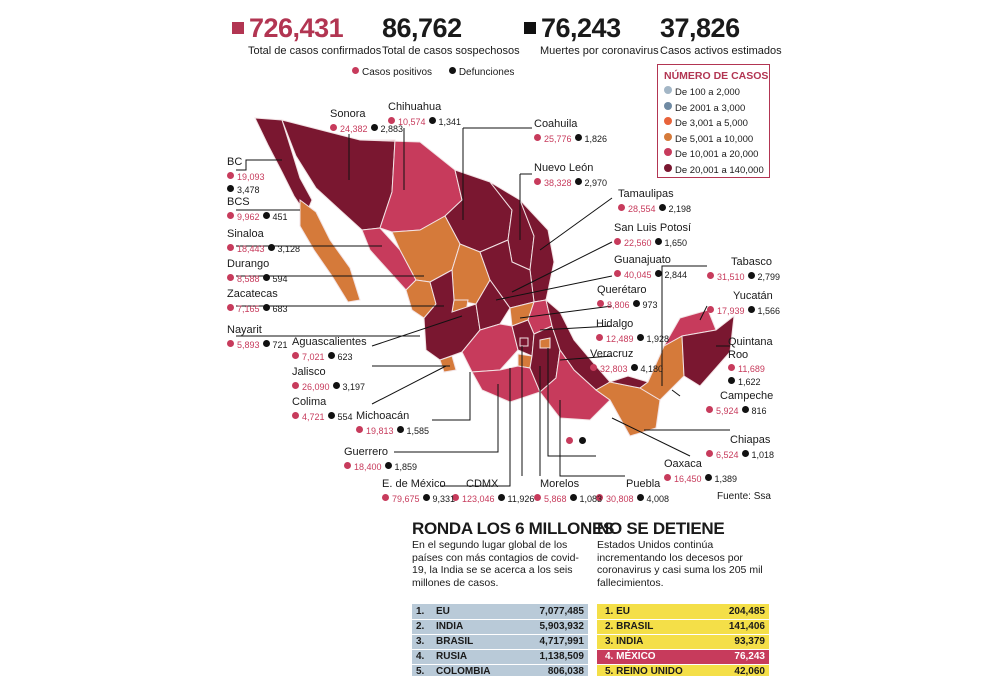 Image resolution: width=1000 pixels, height=676 pixels. What do you see at coordinates (708, 350) in the screenshot?
I see `state-quintana-roo` at bounding box center [708, 350].